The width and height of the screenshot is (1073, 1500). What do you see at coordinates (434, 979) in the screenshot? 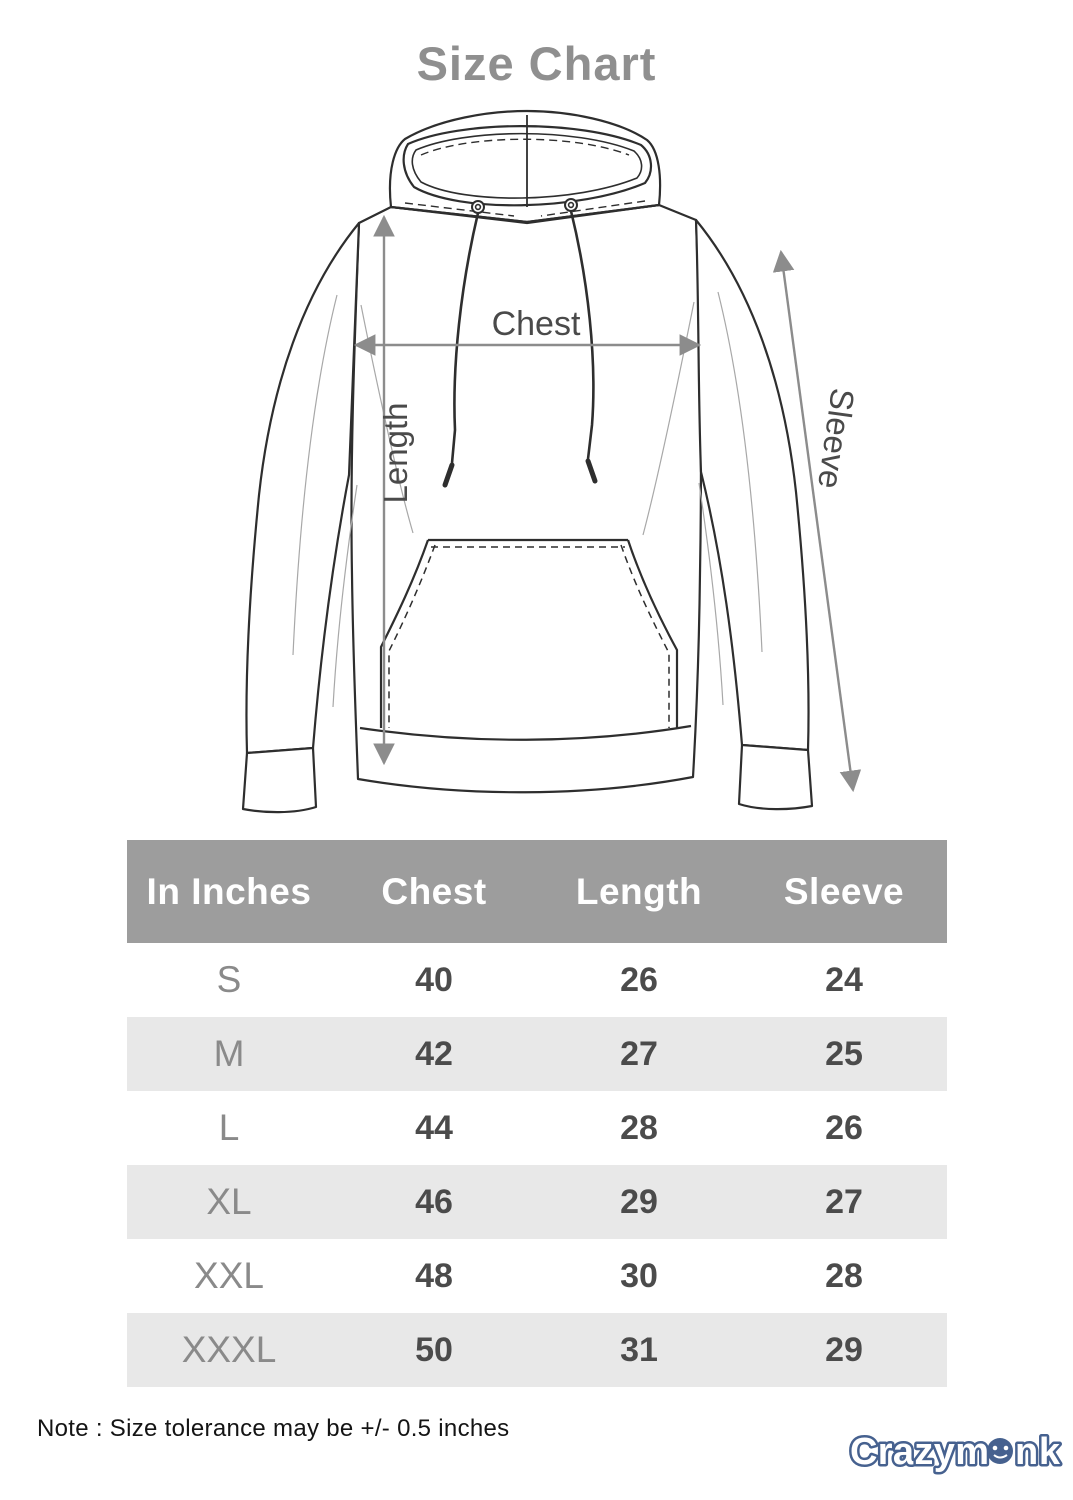
I see `chest-value: 40` at bounding box center [434, 979].